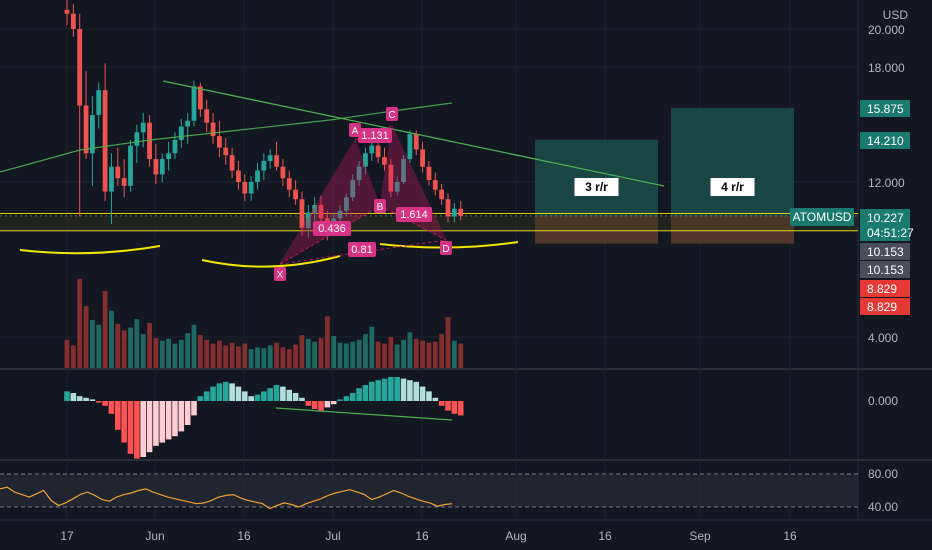  Describe the element at coordinates (391, 115) in the screenshot. I see `pattern-point-label: C` at that location.